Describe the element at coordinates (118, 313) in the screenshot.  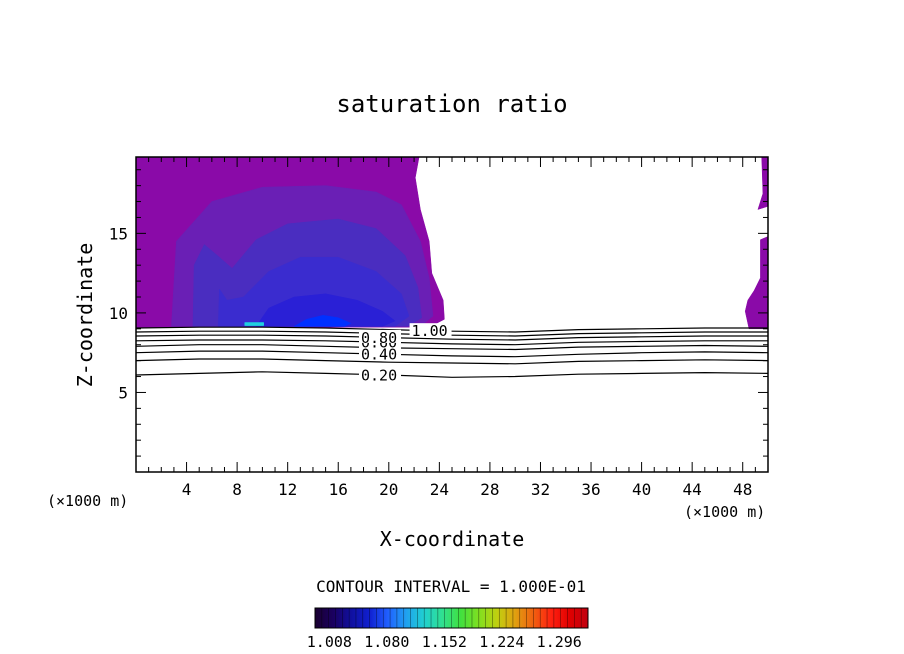
I see `y-tick-label: 10` at that location.